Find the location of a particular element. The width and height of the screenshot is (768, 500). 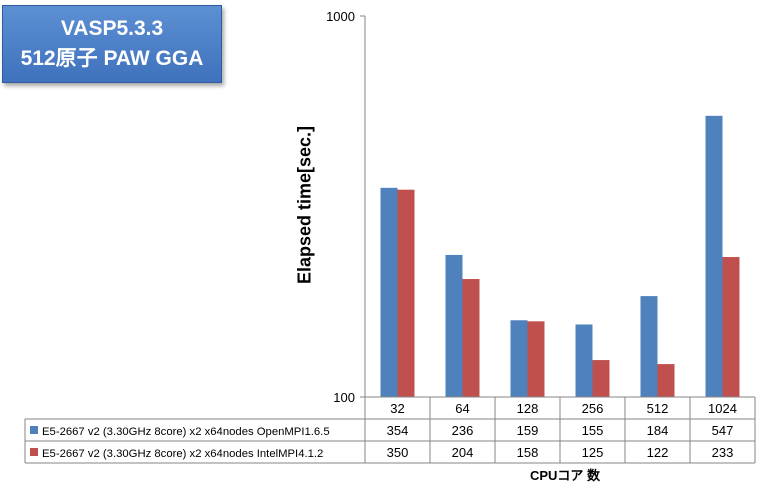

legend-key-intelmpi is located at coordinates (34, 452).